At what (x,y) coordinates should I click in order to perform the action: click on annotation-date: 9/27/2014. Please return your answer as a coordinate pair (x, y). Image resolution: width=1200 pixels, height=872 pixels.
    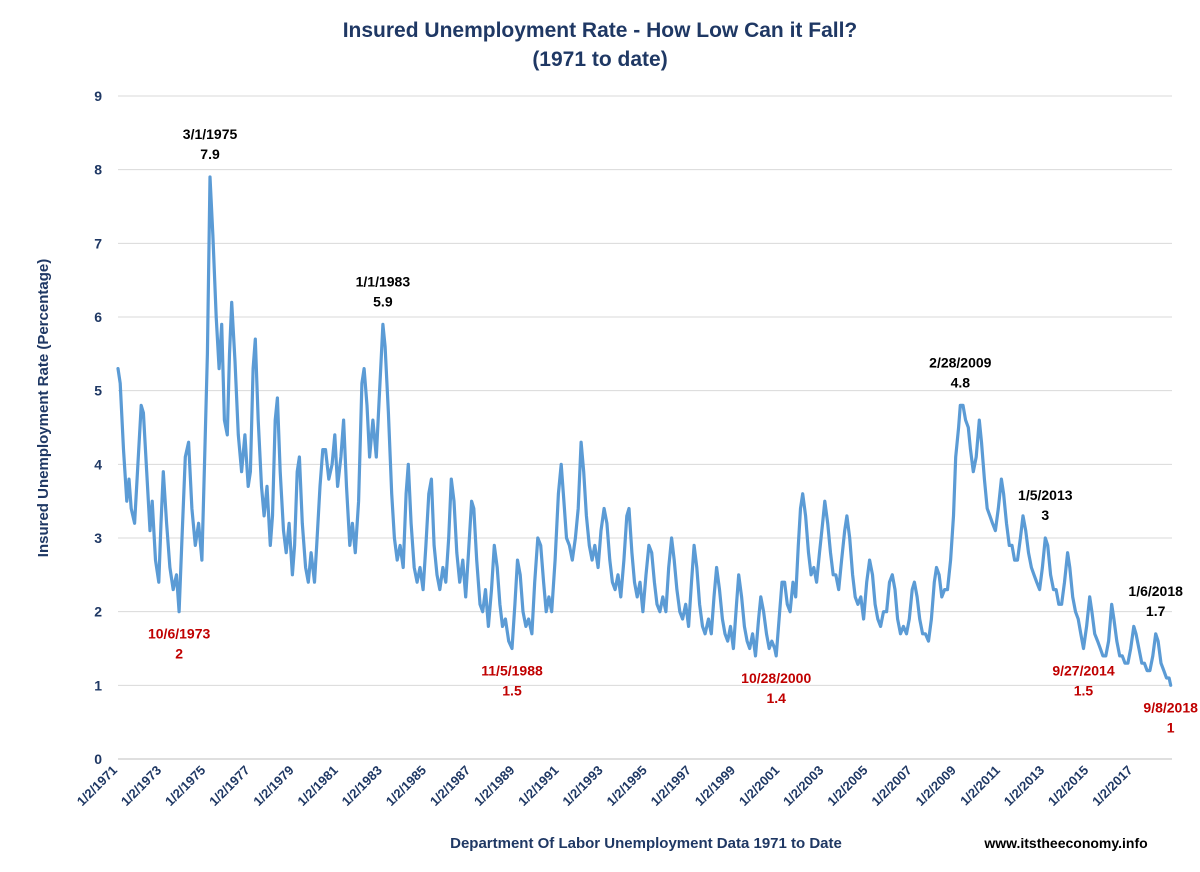
    Looking at the image, I should click on (1083, 671).